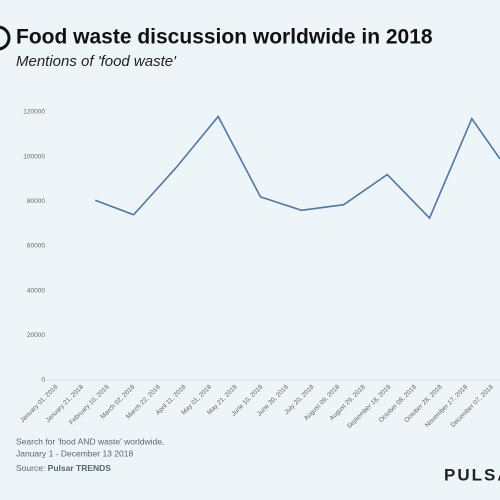  What do you see at coordinates (36, 201) in the screenshot?
I see `y-tick-label: 80000` at bounding box center [36, 201].